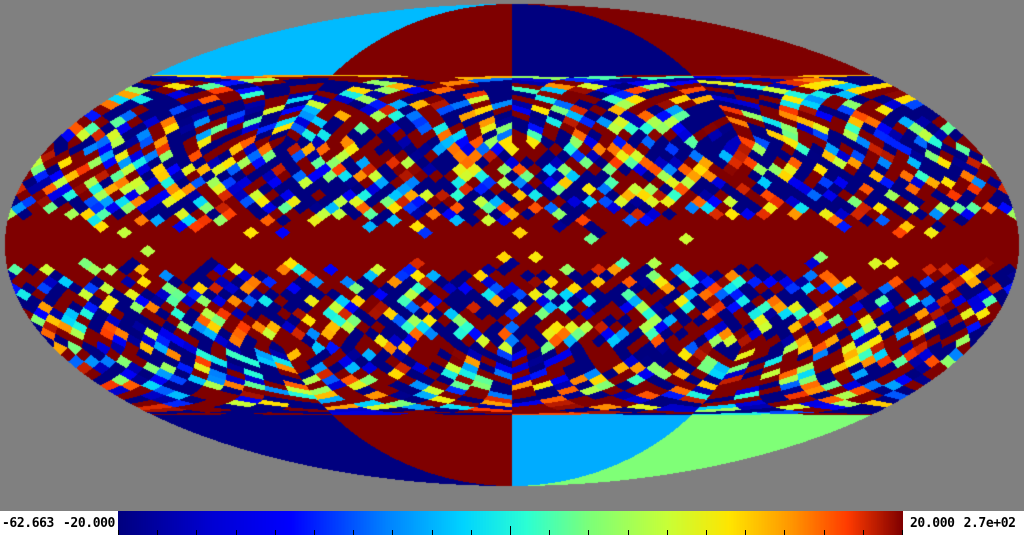 This screenshot has width=1024, height=535. I want to click on colorbar-range-min-label: -20.000, so click(89, 523).